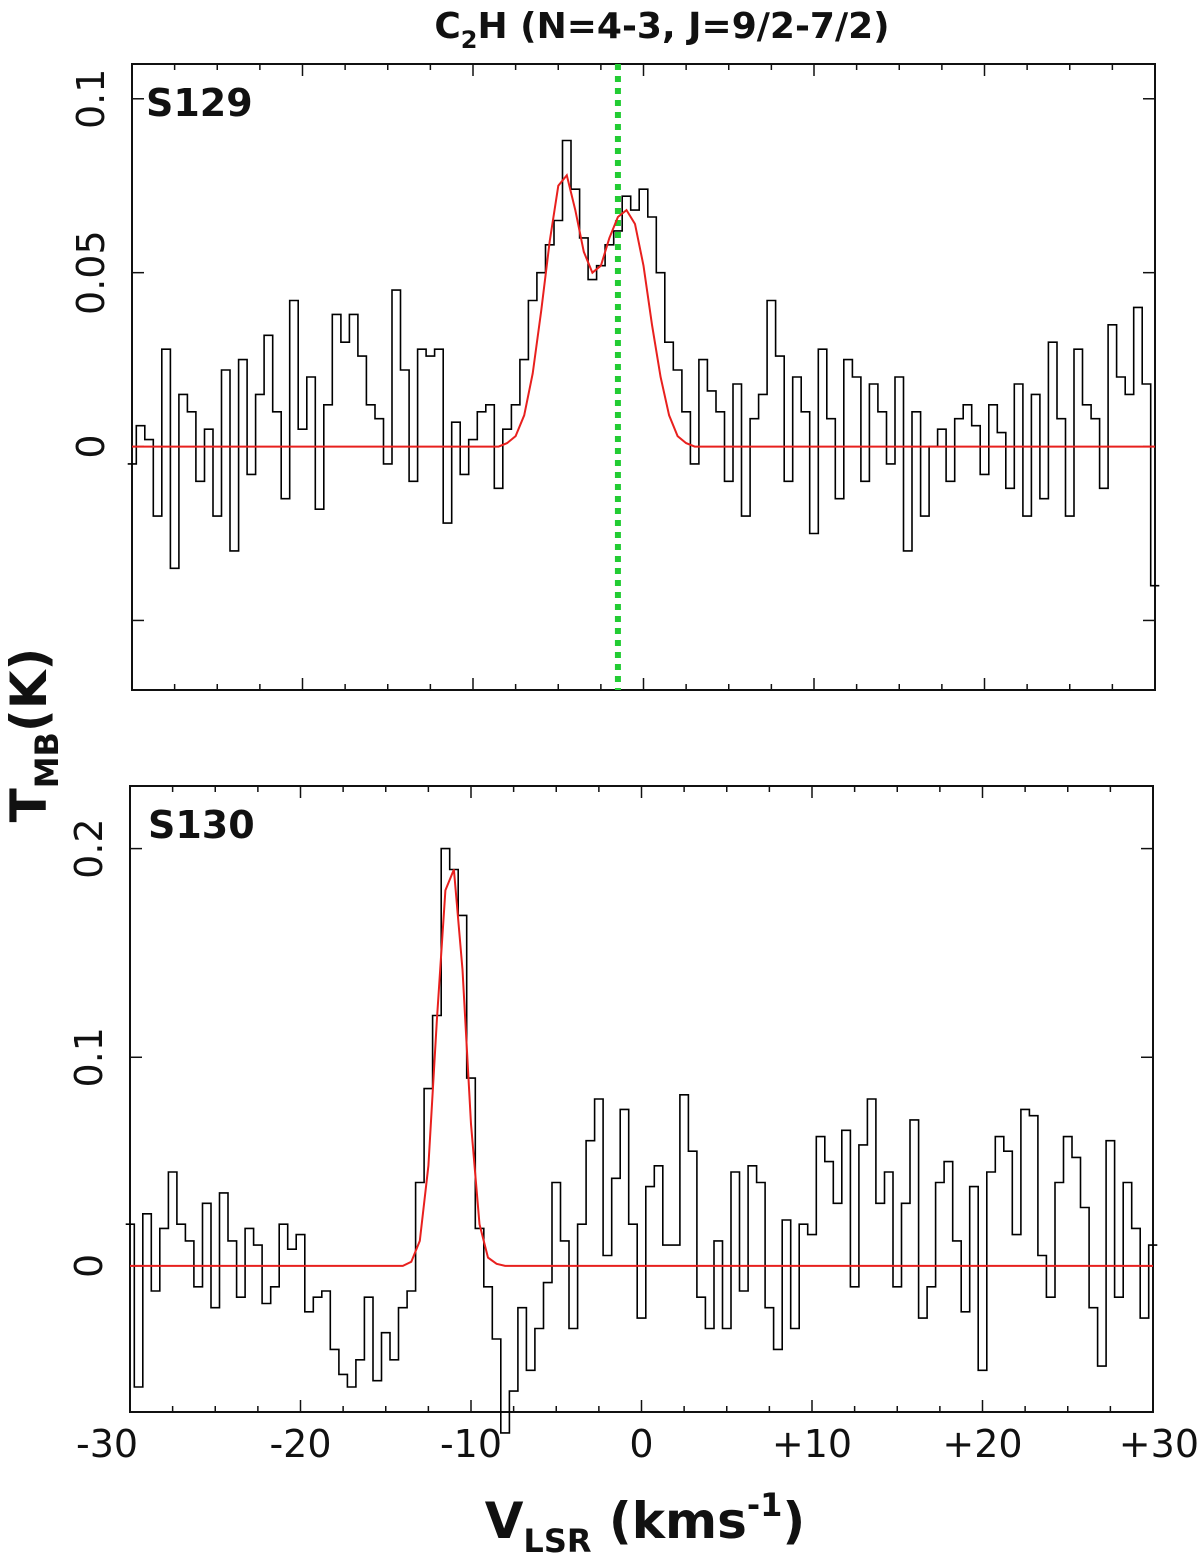  Describe the element at coordinates (504, 1521) in the screenshot. I see `xlabel-main: V` at that location.